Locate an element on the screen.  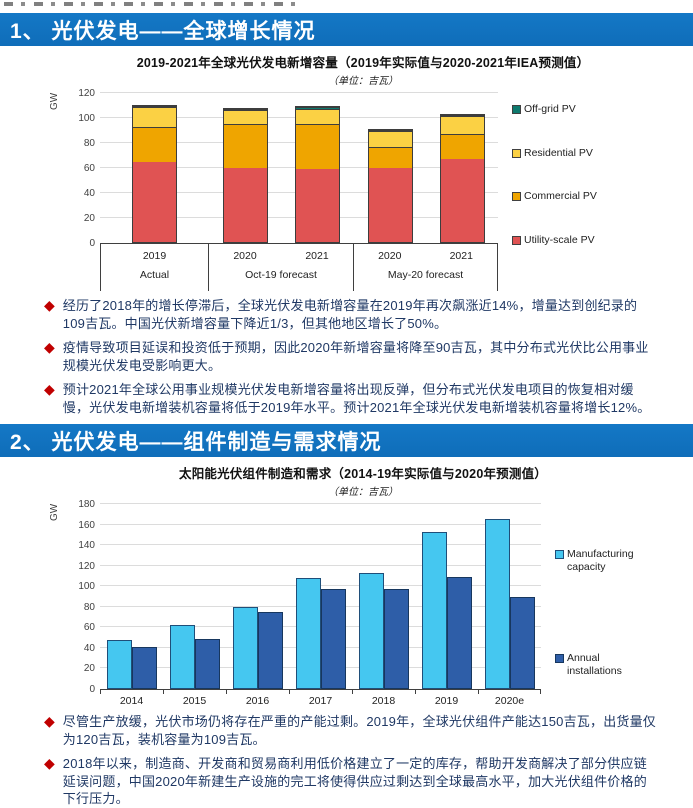
section-2-header: 2、 光伏发电——组件制造与需求情况 is located at coordinates (346, 440).